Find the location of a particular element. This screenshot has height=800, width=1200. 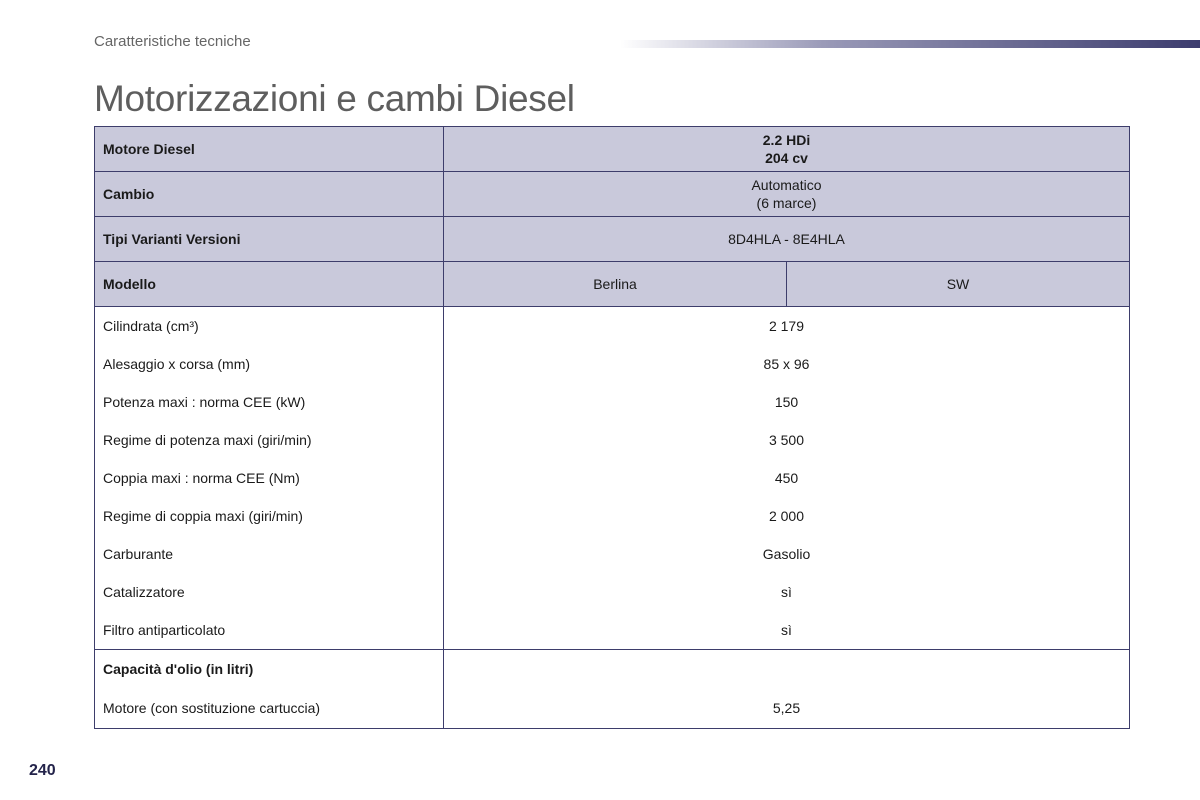

spec-label: Regime di potenza maxi (giri/min) is located at coordinates (269, 440).